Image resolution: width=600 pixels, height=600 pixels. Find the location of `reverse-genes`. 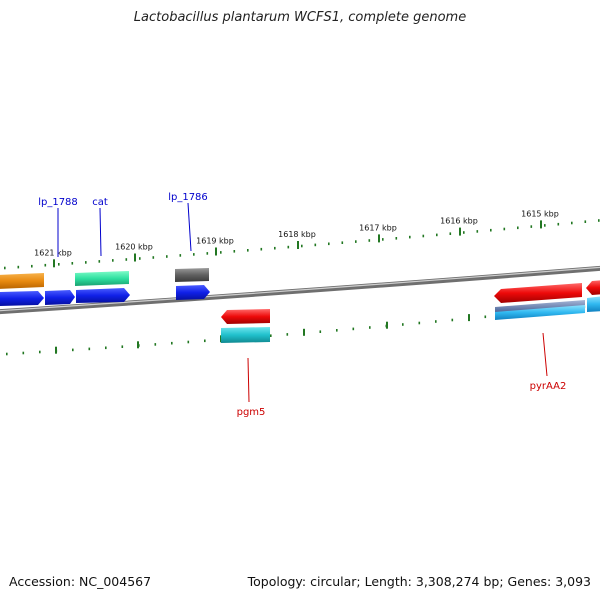

reverse-genes is located at coordinates (410, 311).